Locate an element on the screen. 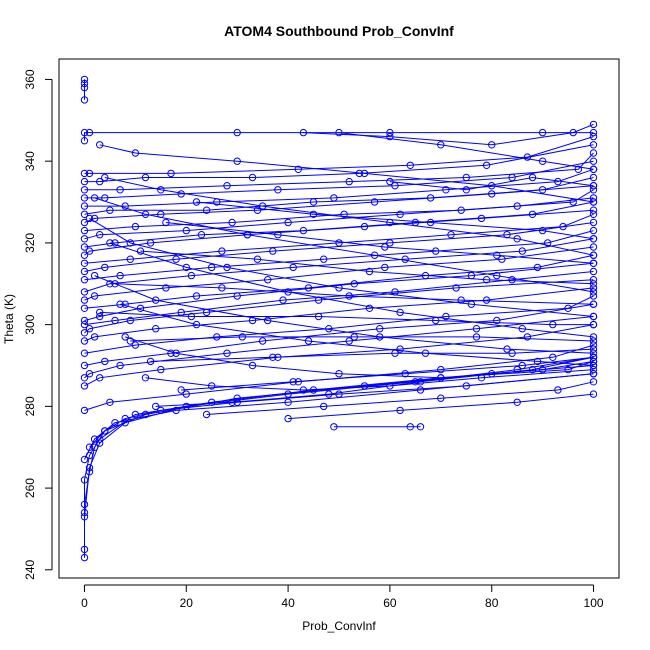 The image size is (650, 650). x-tick-label: 0 is located at coordinates (84, 603).